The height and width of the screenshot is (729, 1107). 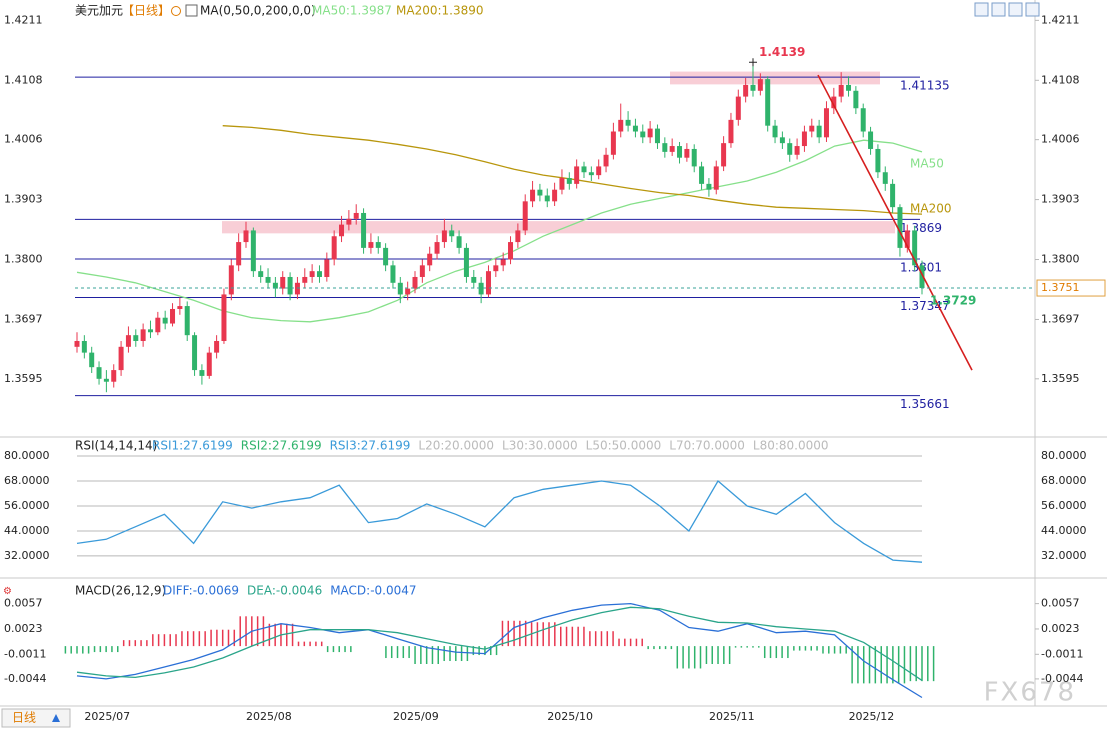 What do you see at coordinates (1064, 505) in the screenshot?
I see `y-tick-label: 56.0000` at bounding box center [1064, 505].